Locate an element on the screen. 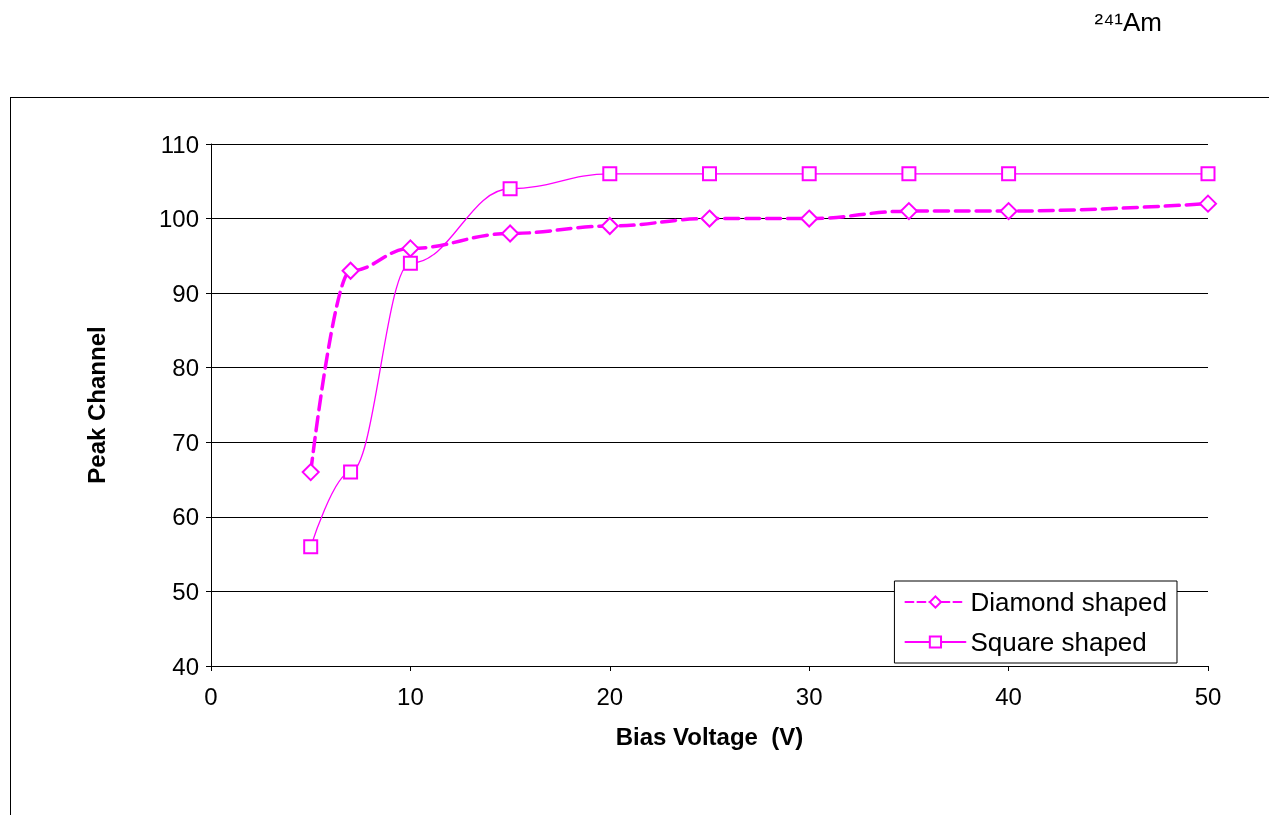  y-tick-label: 110 is located at coordinates (179, 144).